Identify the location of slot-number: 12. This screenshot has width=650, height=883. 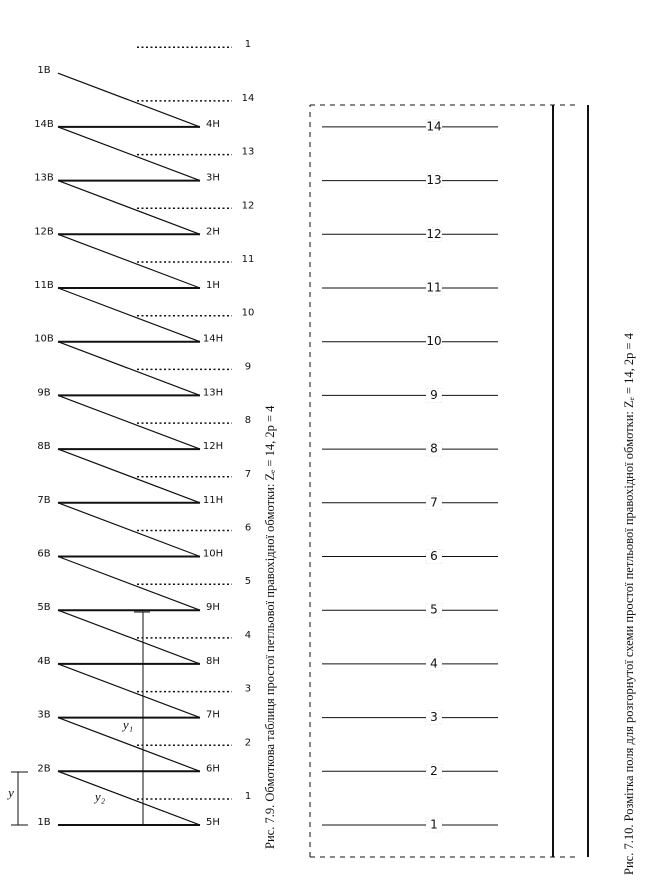
(433, 234).